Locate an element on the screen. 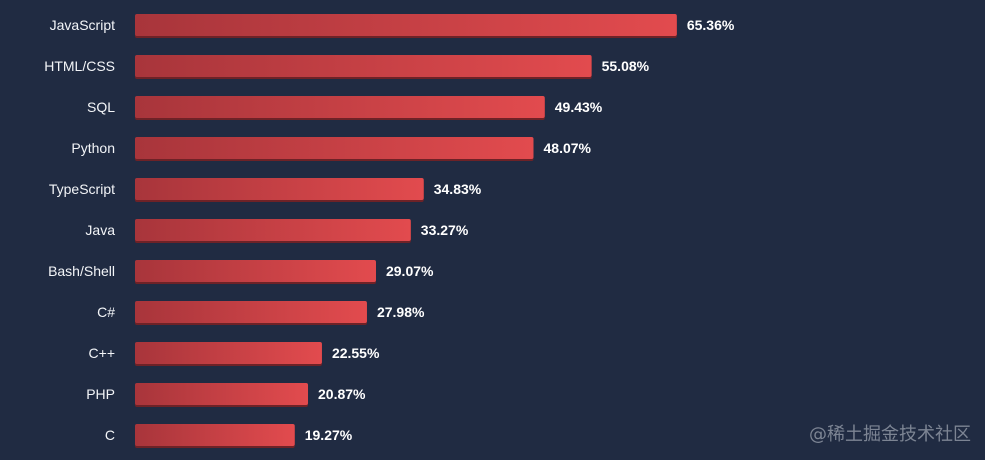 The width and height of the screenshot is (985, 460). watermark: @稀土掘金技术社区 is located at coordinates (890, 434).